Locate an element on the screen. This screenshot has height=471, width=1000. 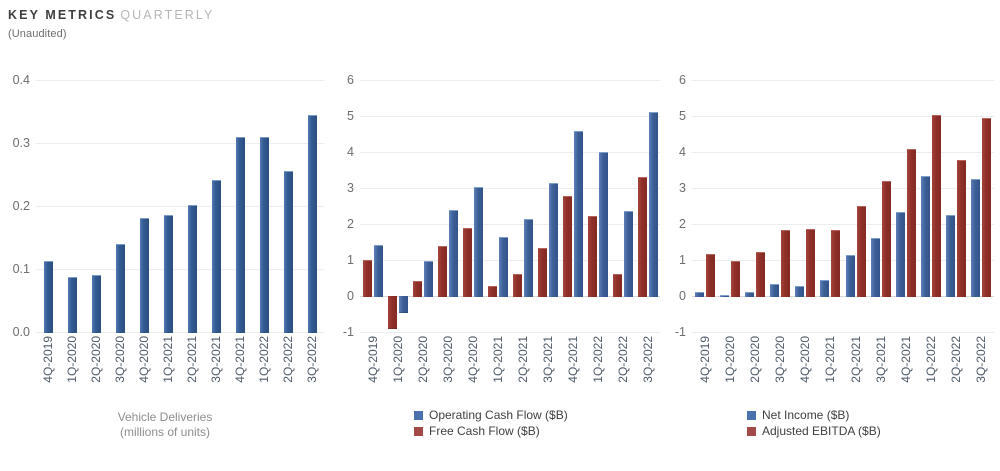
y-axis-tick-label: 0.4 is located at coordinates (21, 80).